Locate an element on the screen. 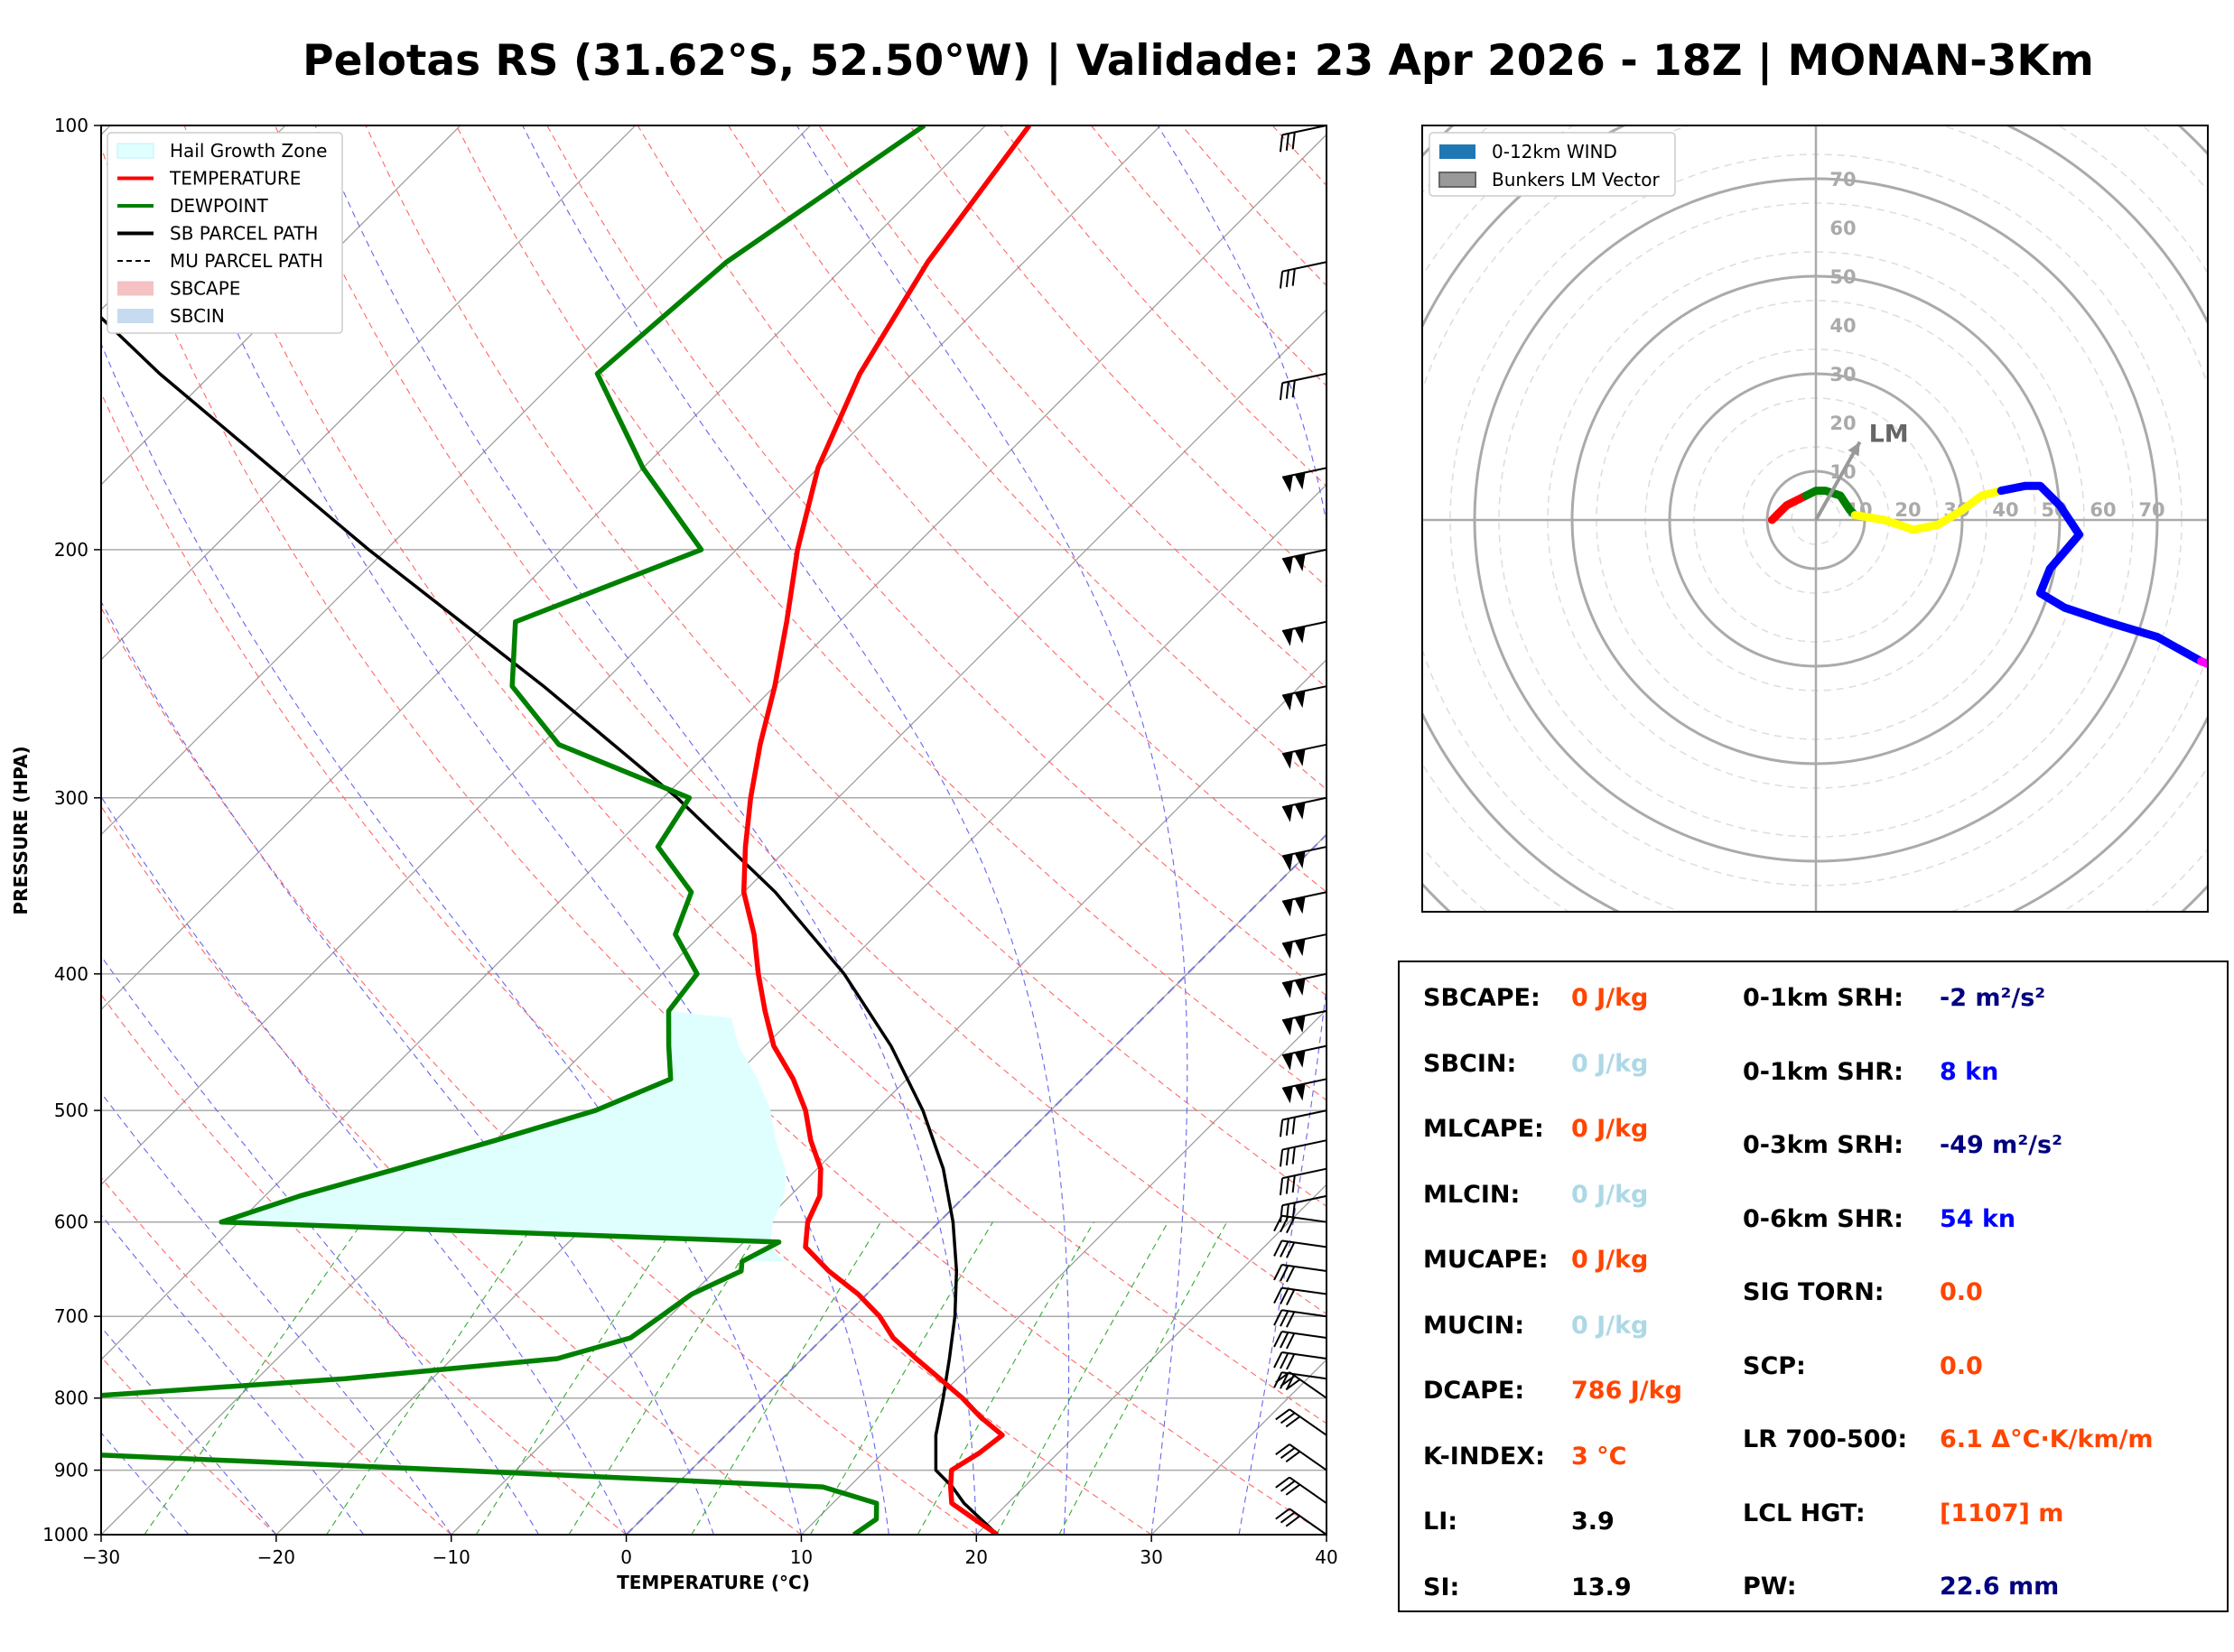  temperature-line is located at coordinates (886, 830).